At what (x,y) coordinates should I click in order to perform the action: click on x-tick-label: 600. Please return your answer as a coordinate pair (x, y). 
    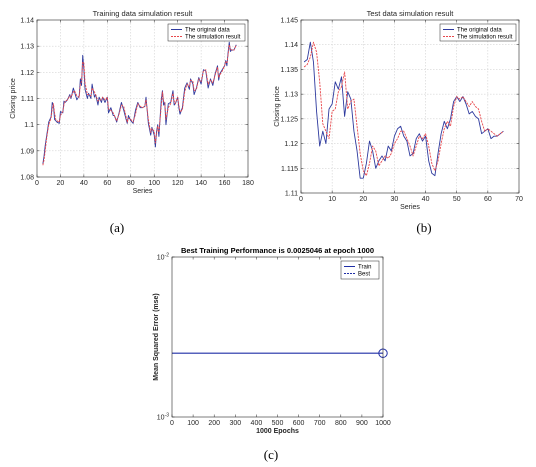
    Looking at the image, I should click on (299, 423).